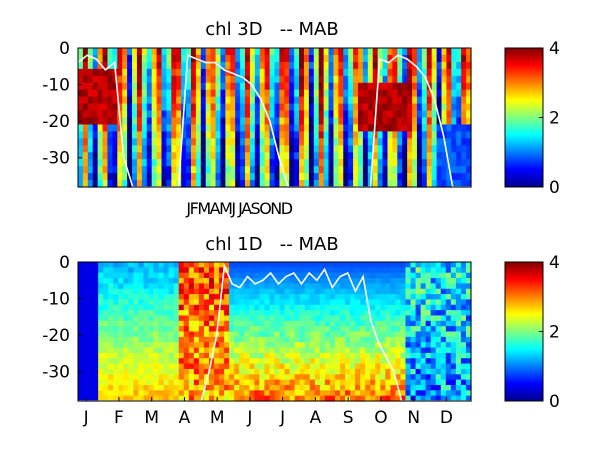  I want to click on y-tick-label: -20, so click(56, 122).